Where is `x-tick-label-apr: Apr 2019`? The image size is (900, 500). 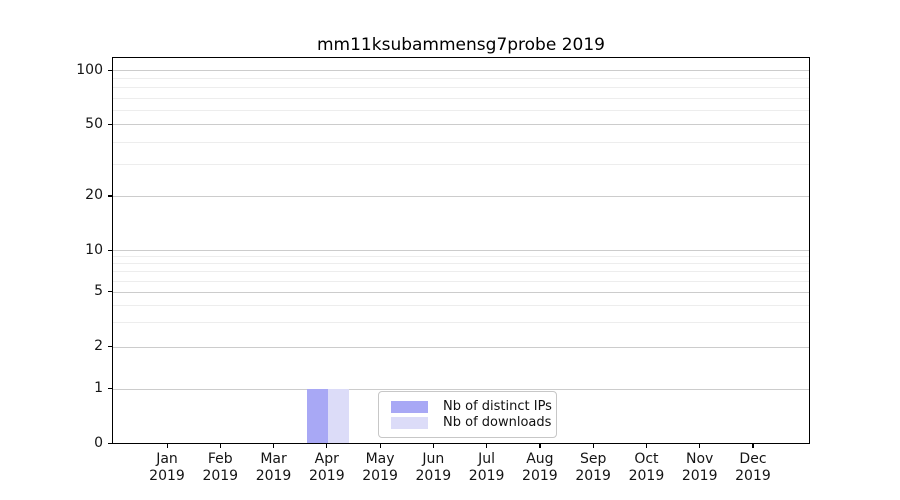 x-tick-label-apr: Apr 2019 is located at coordinates (326, 467).